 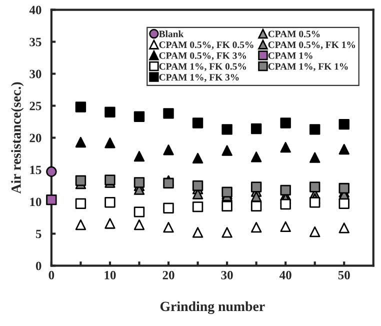 What do you see at coordinates (286, 275) in the screenshot?
I see `x-tick-label: 40` at bounding box center [286, 275].